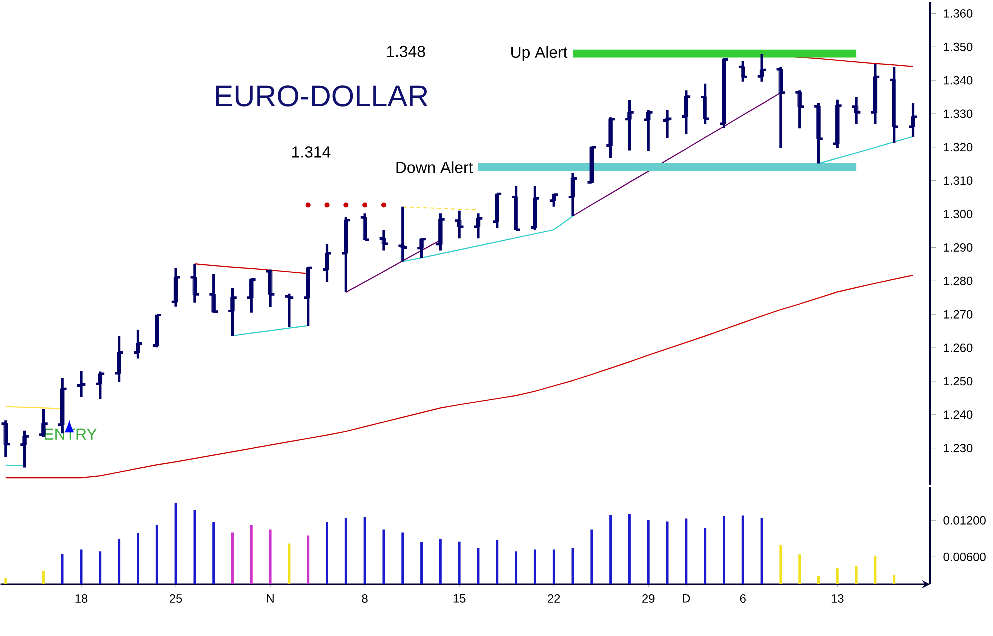 This screenshot has width=993, height=636. I want to click on annotation: 1.348, so click(406, 52).